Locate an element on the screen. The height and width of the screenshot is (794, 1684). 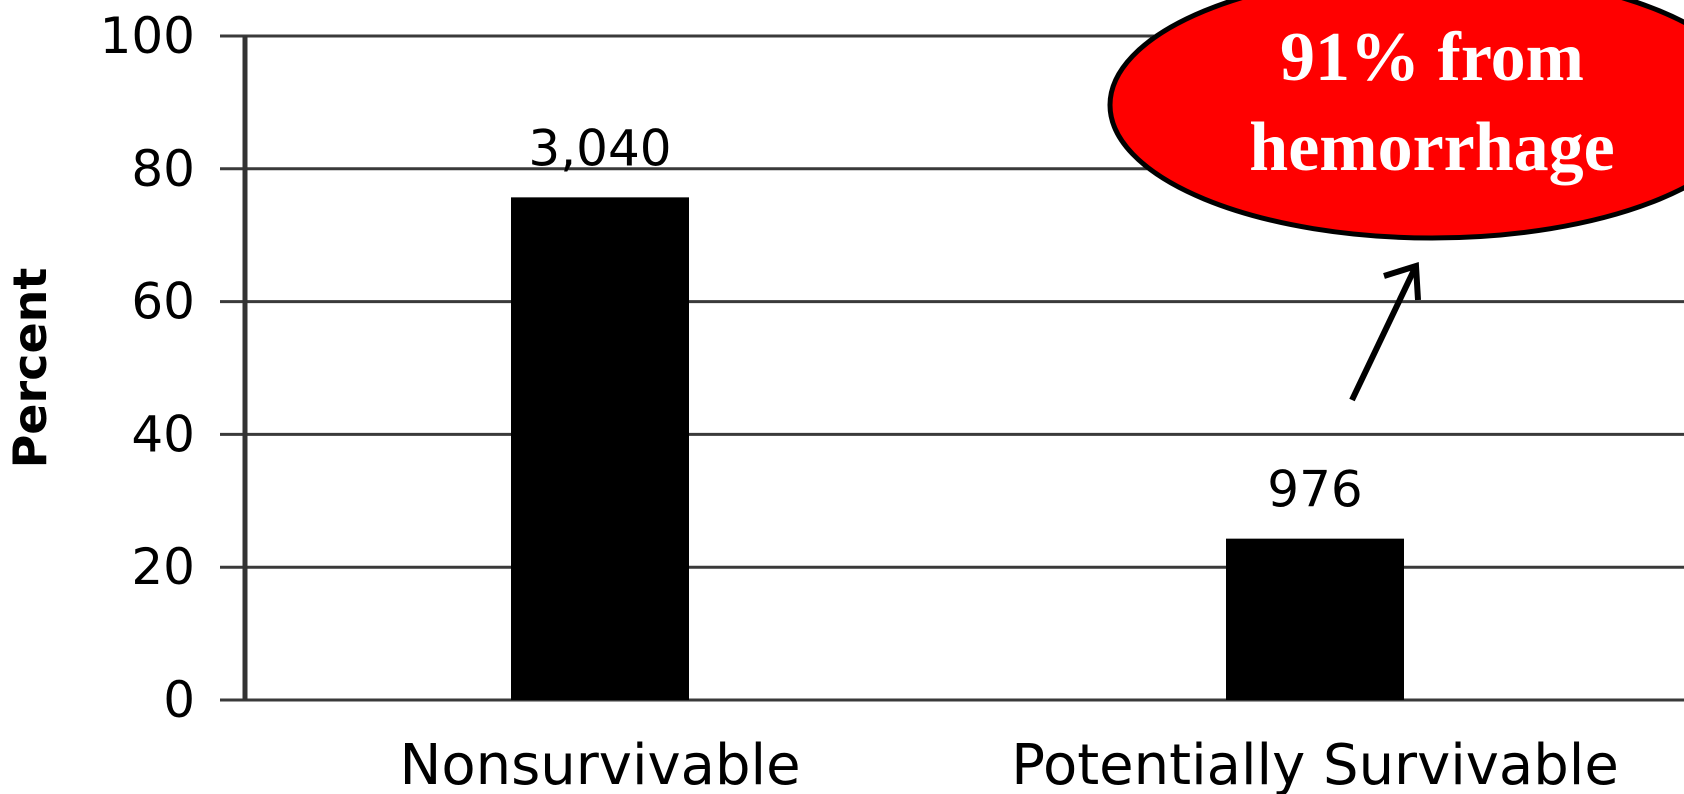
x-axis-category-labels: Nonsurvivable Potentially Survivable is located at coordinates (1008, 763).